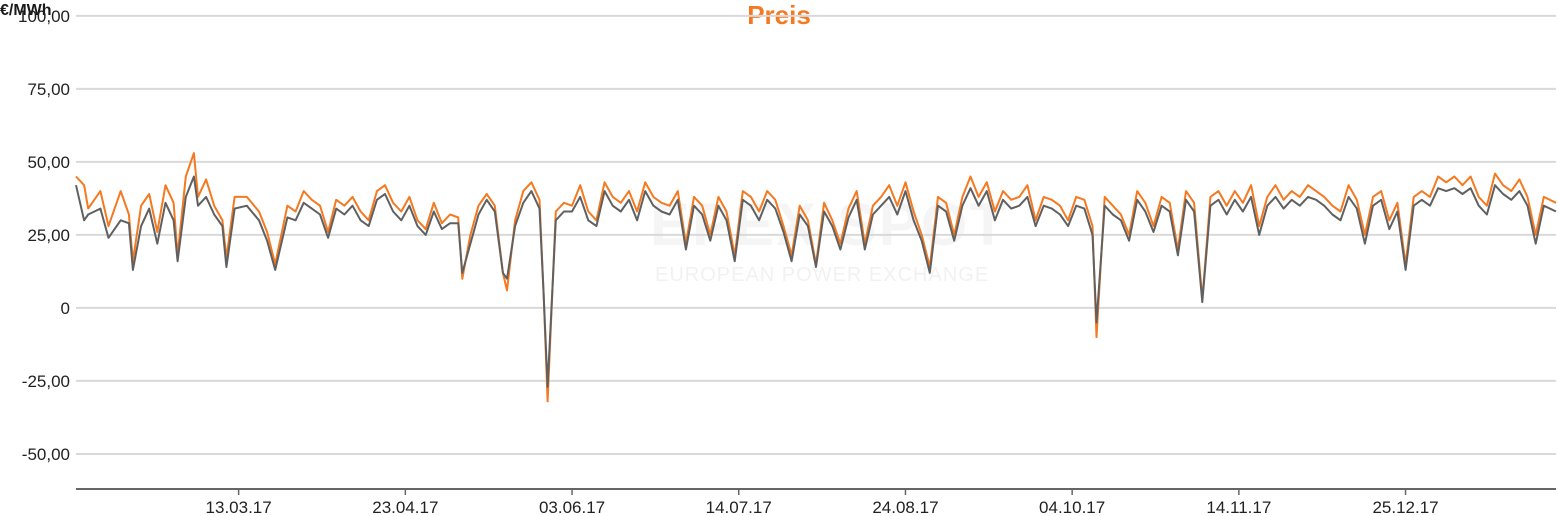 This screenshot has width=1558, height=516. Describe the element at coordinates (822, 275) in the screenshot. I see `watermark-subtitle: EUROPEAN POWER EXCHANGE` at that location.